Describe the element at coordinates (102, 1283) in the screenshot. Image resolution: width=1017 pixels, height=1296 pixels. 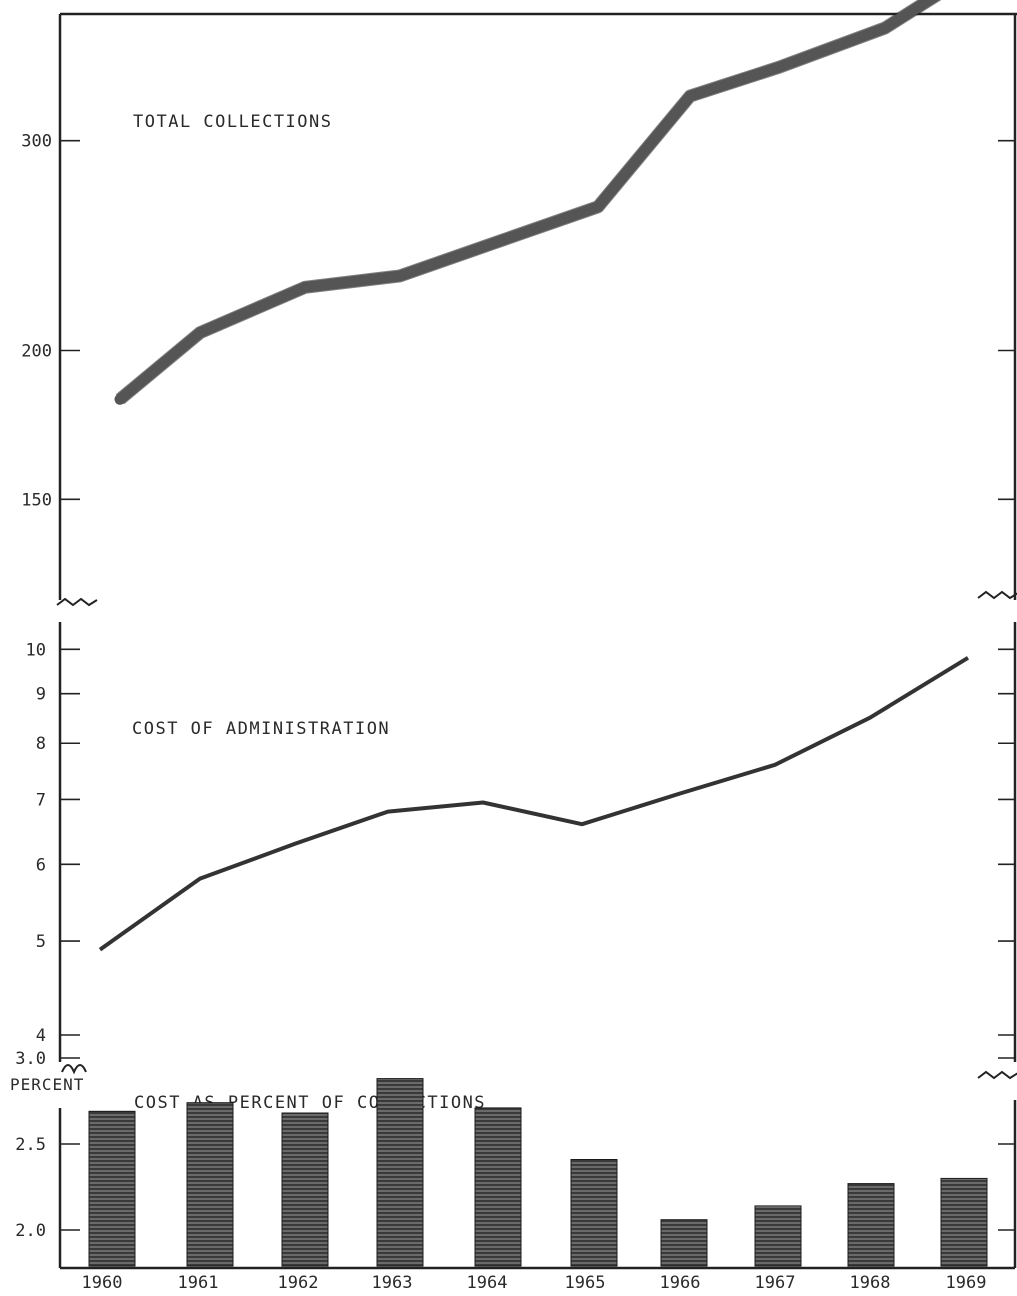
I see `x-tick-label: 1960` at that location.